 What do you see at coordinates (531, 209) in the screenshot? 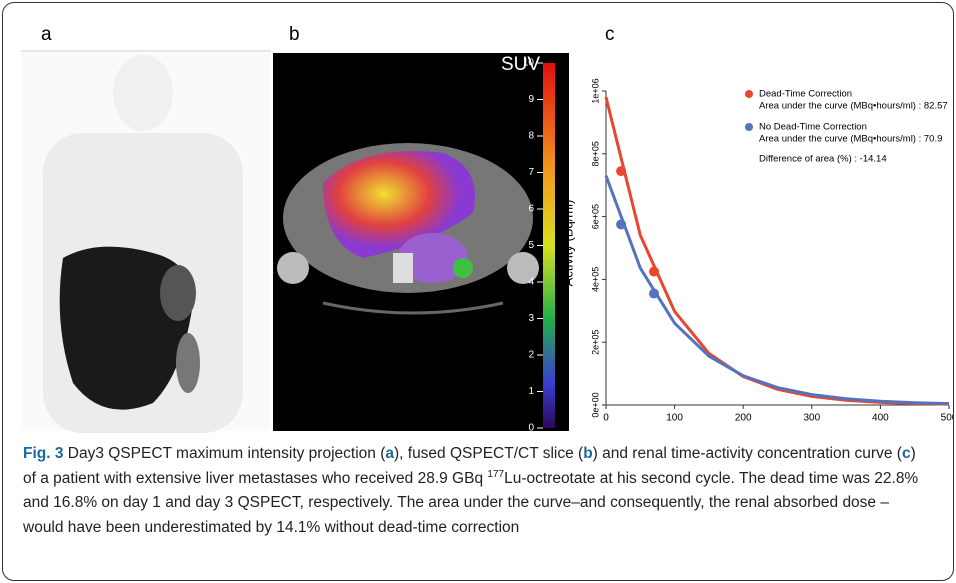
I see `colorbar-tick-label: 6` at bounding box center [531, 209].